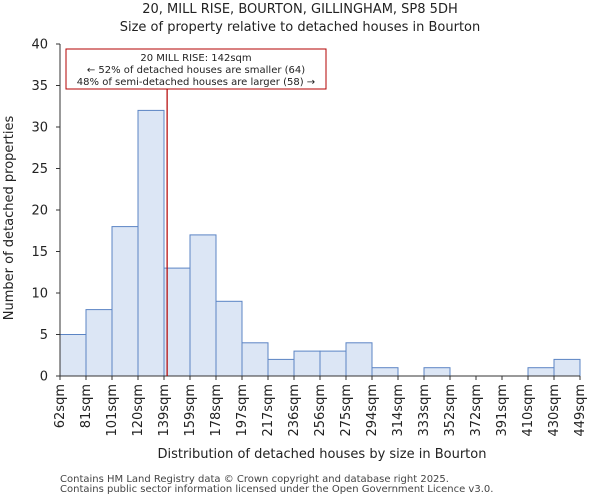 This screenshot has width=600, height=500. What do you see at coordinates (502, 410) in the screenshot?
I see `x-tick-label: 391sqm` at bounding box center [502, 410].